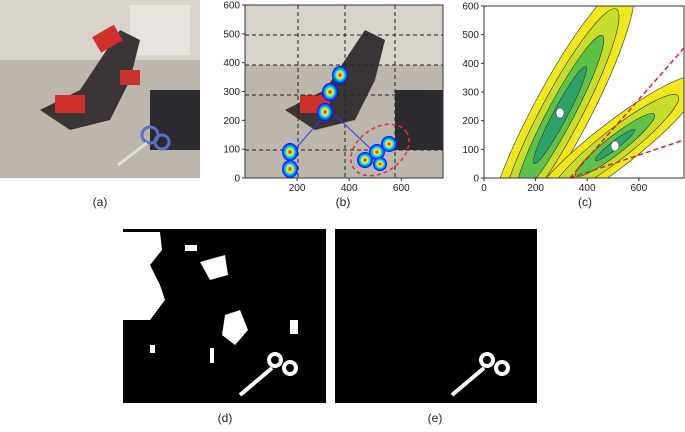 This screenshot has width=685, height=432. What do you see at coordinates (225, 418) in the screenshot?
I see `panel-label: (d)` at bounding box center [225, 418].